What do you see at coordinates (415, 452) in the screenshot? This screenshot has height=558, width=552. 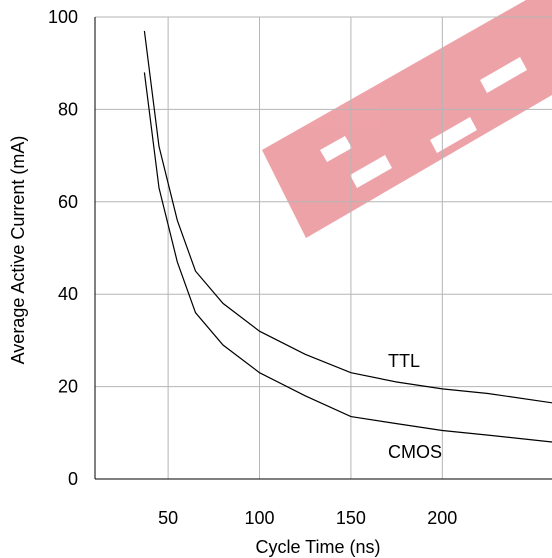 I see `series-label-cmos: CMOS` at bounding box center [415, 452].